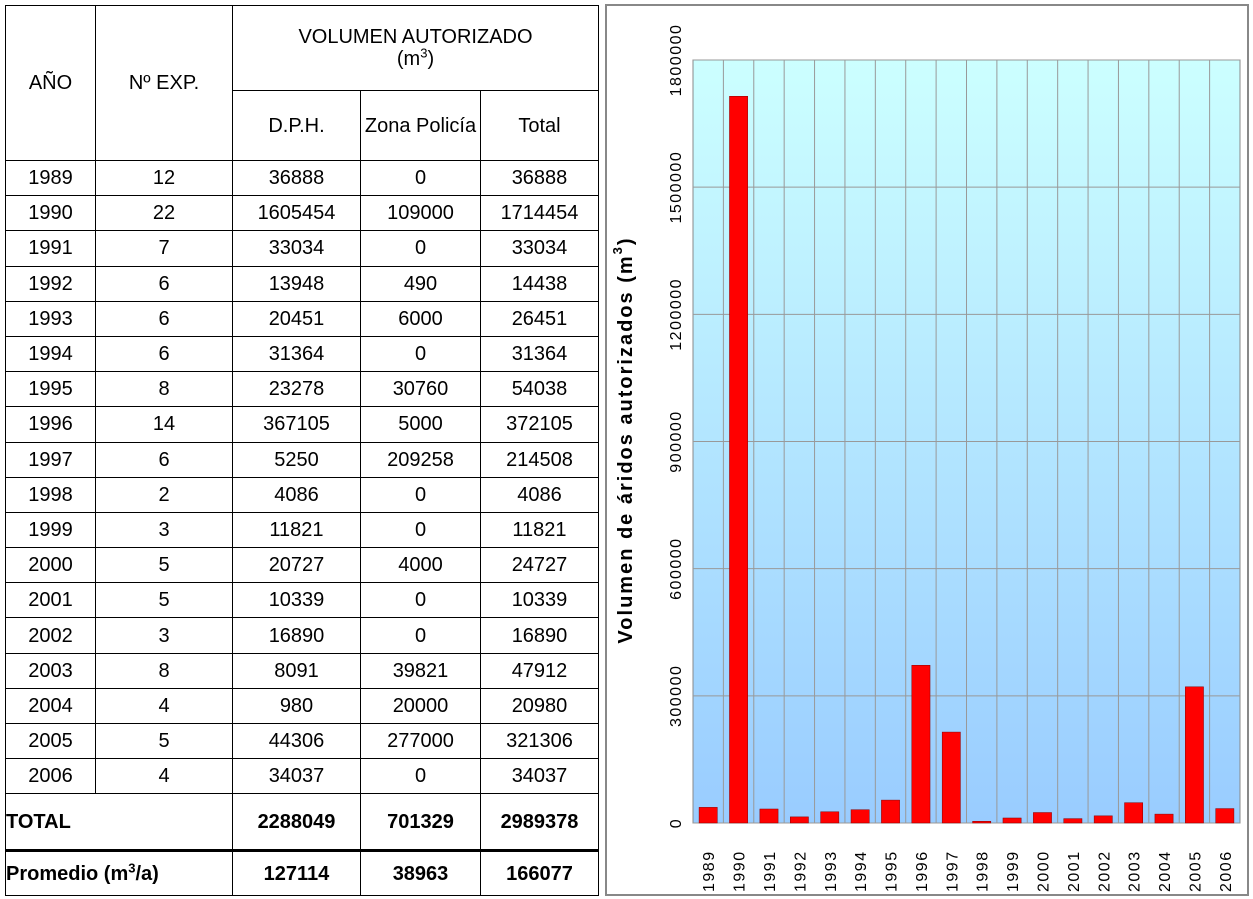 The image size is (1253, 899). Describe the element at coordinates (164, 178) in the screenshot. I see `cell: 12` at that location.